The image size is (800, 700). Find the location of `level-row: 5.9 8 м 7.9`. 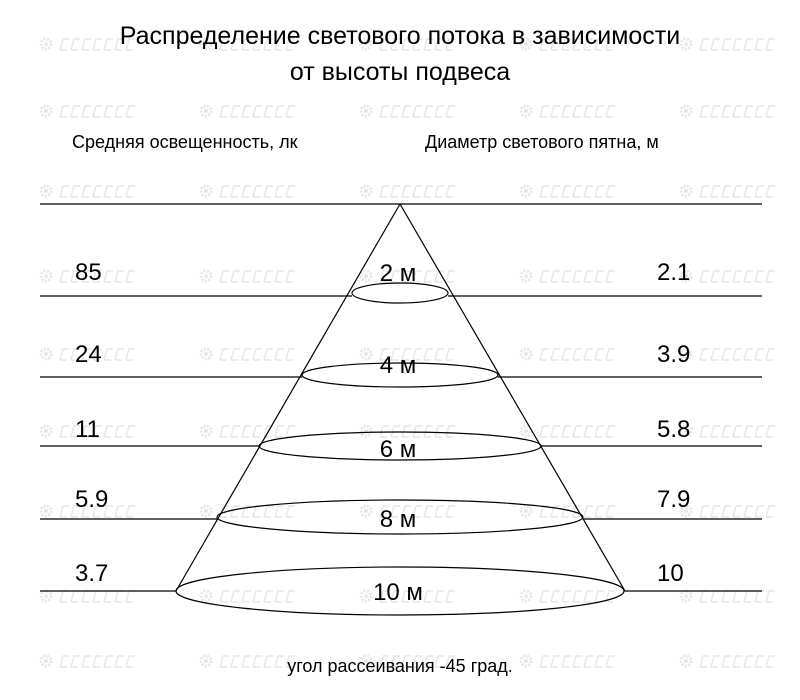

level-row: 5.9 8 м 7.9 is located at coordinates (401, 510).